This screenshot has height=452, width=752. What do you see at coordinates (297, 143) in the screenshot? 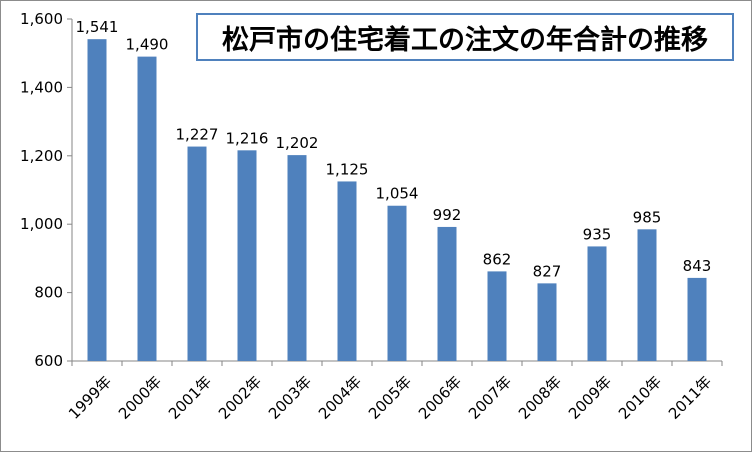
I see `data-label: 1,202` at bounding box center [297, 143].